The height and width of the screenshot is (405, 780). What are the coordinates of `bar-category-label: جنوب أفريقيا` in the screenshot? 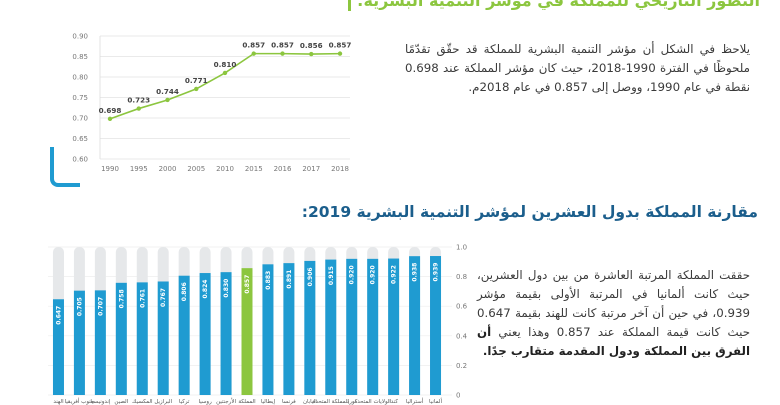 It's located at (80, 401).